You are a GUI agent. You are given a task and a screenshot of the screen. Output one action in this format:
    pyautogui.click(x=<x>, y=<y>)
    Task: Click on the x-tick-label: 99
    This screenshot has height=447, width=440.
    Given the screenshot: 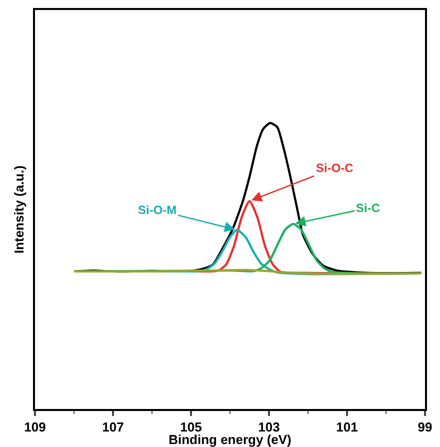 What is the action you would take?
    pyautogui.click(x=425, y=426)
    